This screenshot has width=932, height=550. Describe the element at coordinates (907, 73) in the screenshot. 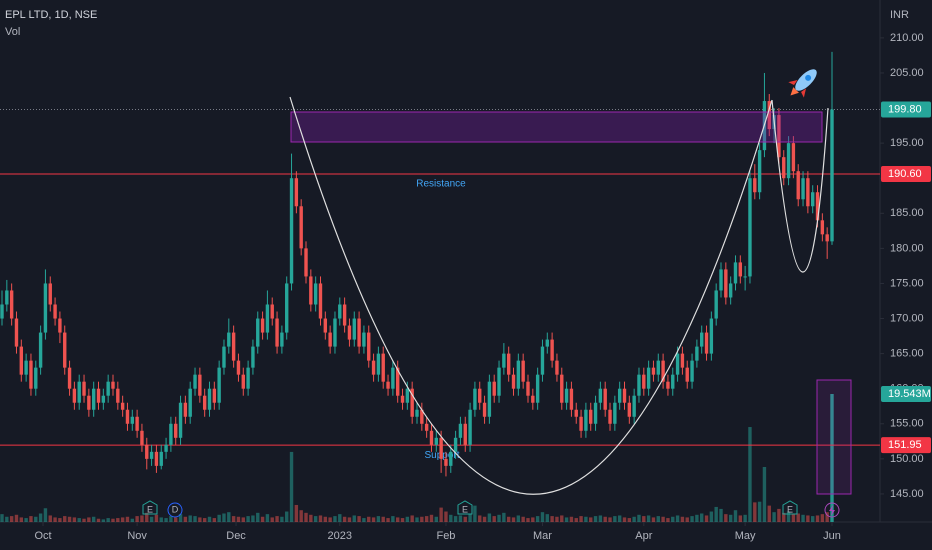

I see `y-tick-label: 205.00` at that location.